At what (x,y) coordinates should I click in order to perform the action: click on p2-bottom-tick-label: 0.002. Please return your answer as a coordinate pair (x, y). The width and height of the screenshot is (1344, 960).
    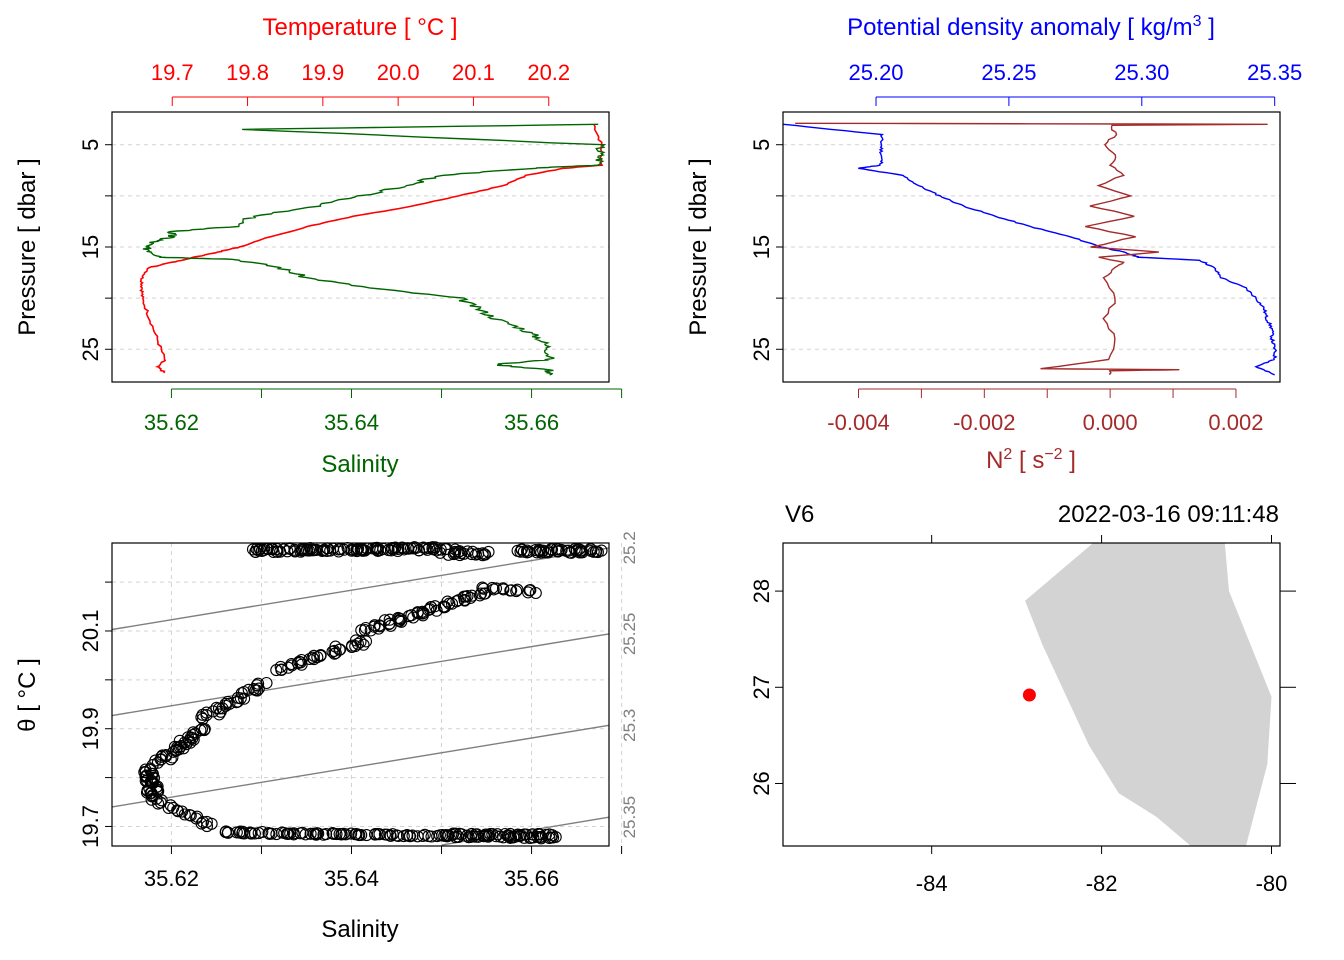
    Looking at the image, I should click on (1235, 422).